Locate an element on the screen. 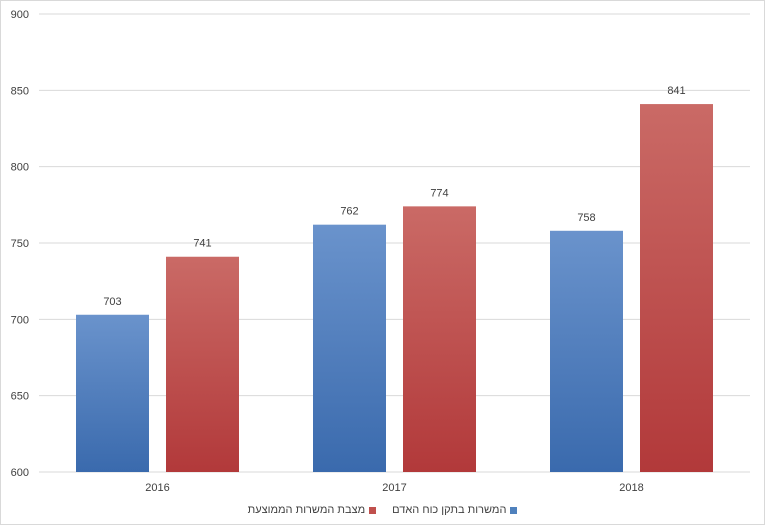  y-tick-label: 700 is located at coordinates (20, 320).